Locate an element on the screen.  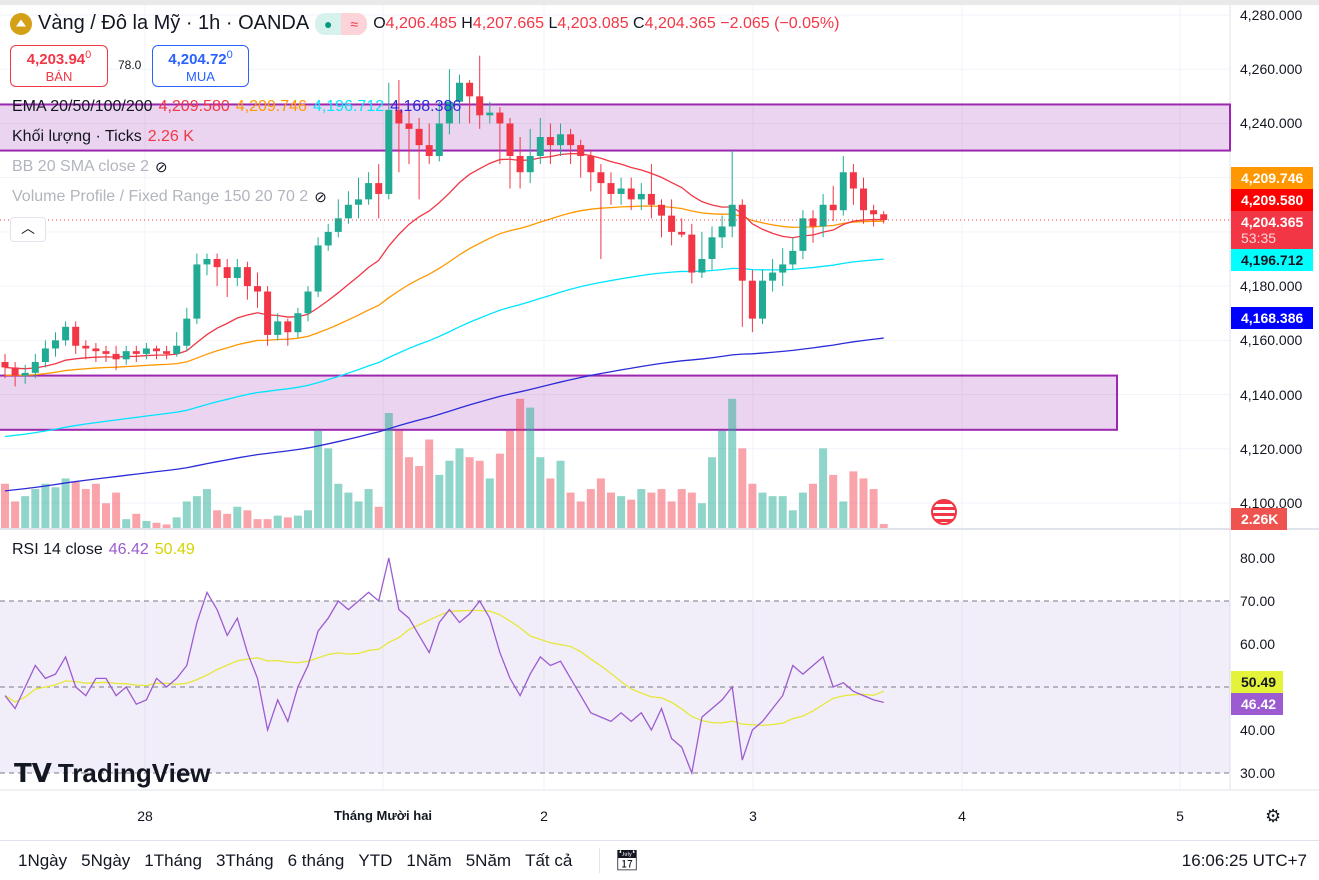
range-6m: 6 tháng is located at coordinates (316, 860).